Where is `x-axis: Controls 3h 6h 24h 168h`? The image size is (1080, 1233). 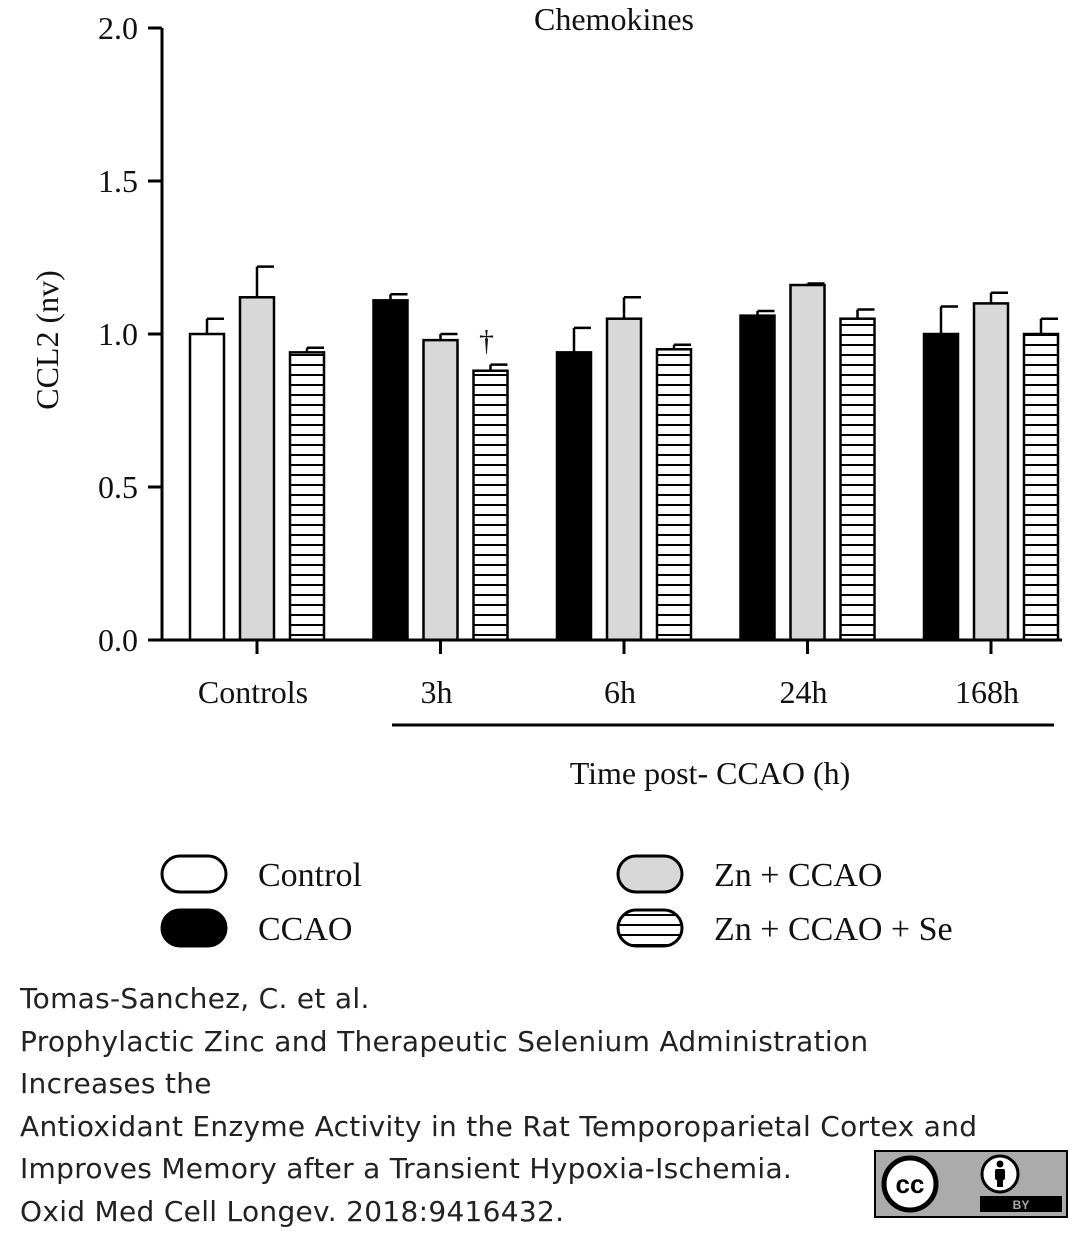
x-axis: Controls 3h 6h 24h 168h is located at coordinates (612, 675).